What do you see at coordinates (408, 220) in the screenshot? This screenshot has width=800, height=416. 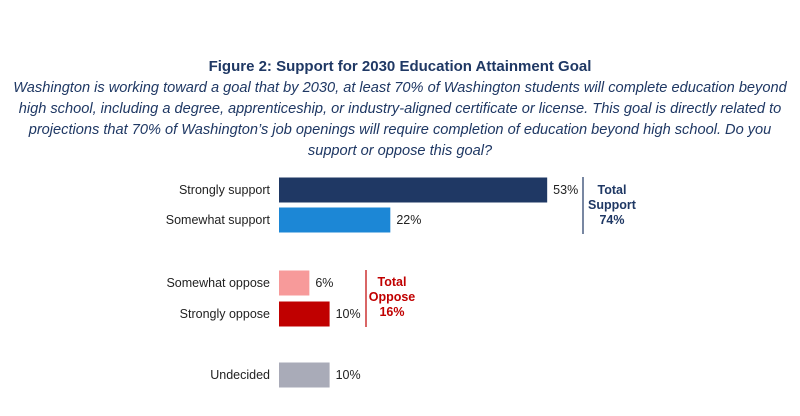 I see `value-label: 22%` at bounding box center [408, 220].